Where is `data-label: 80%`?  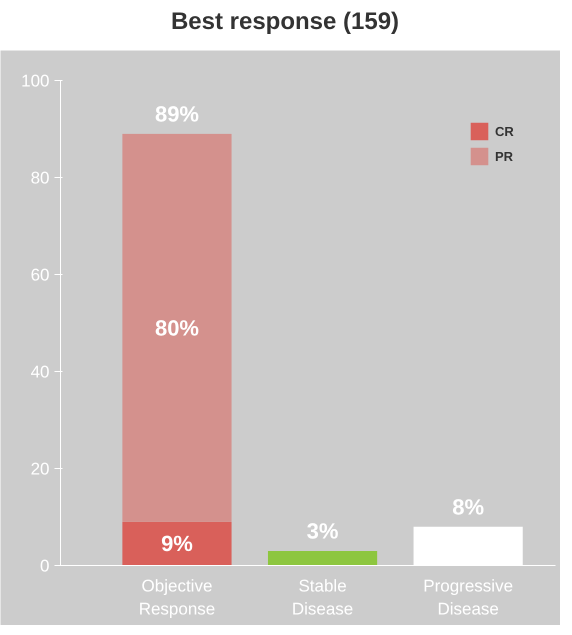
data-label: 80% is located at coordinates (176, 327).